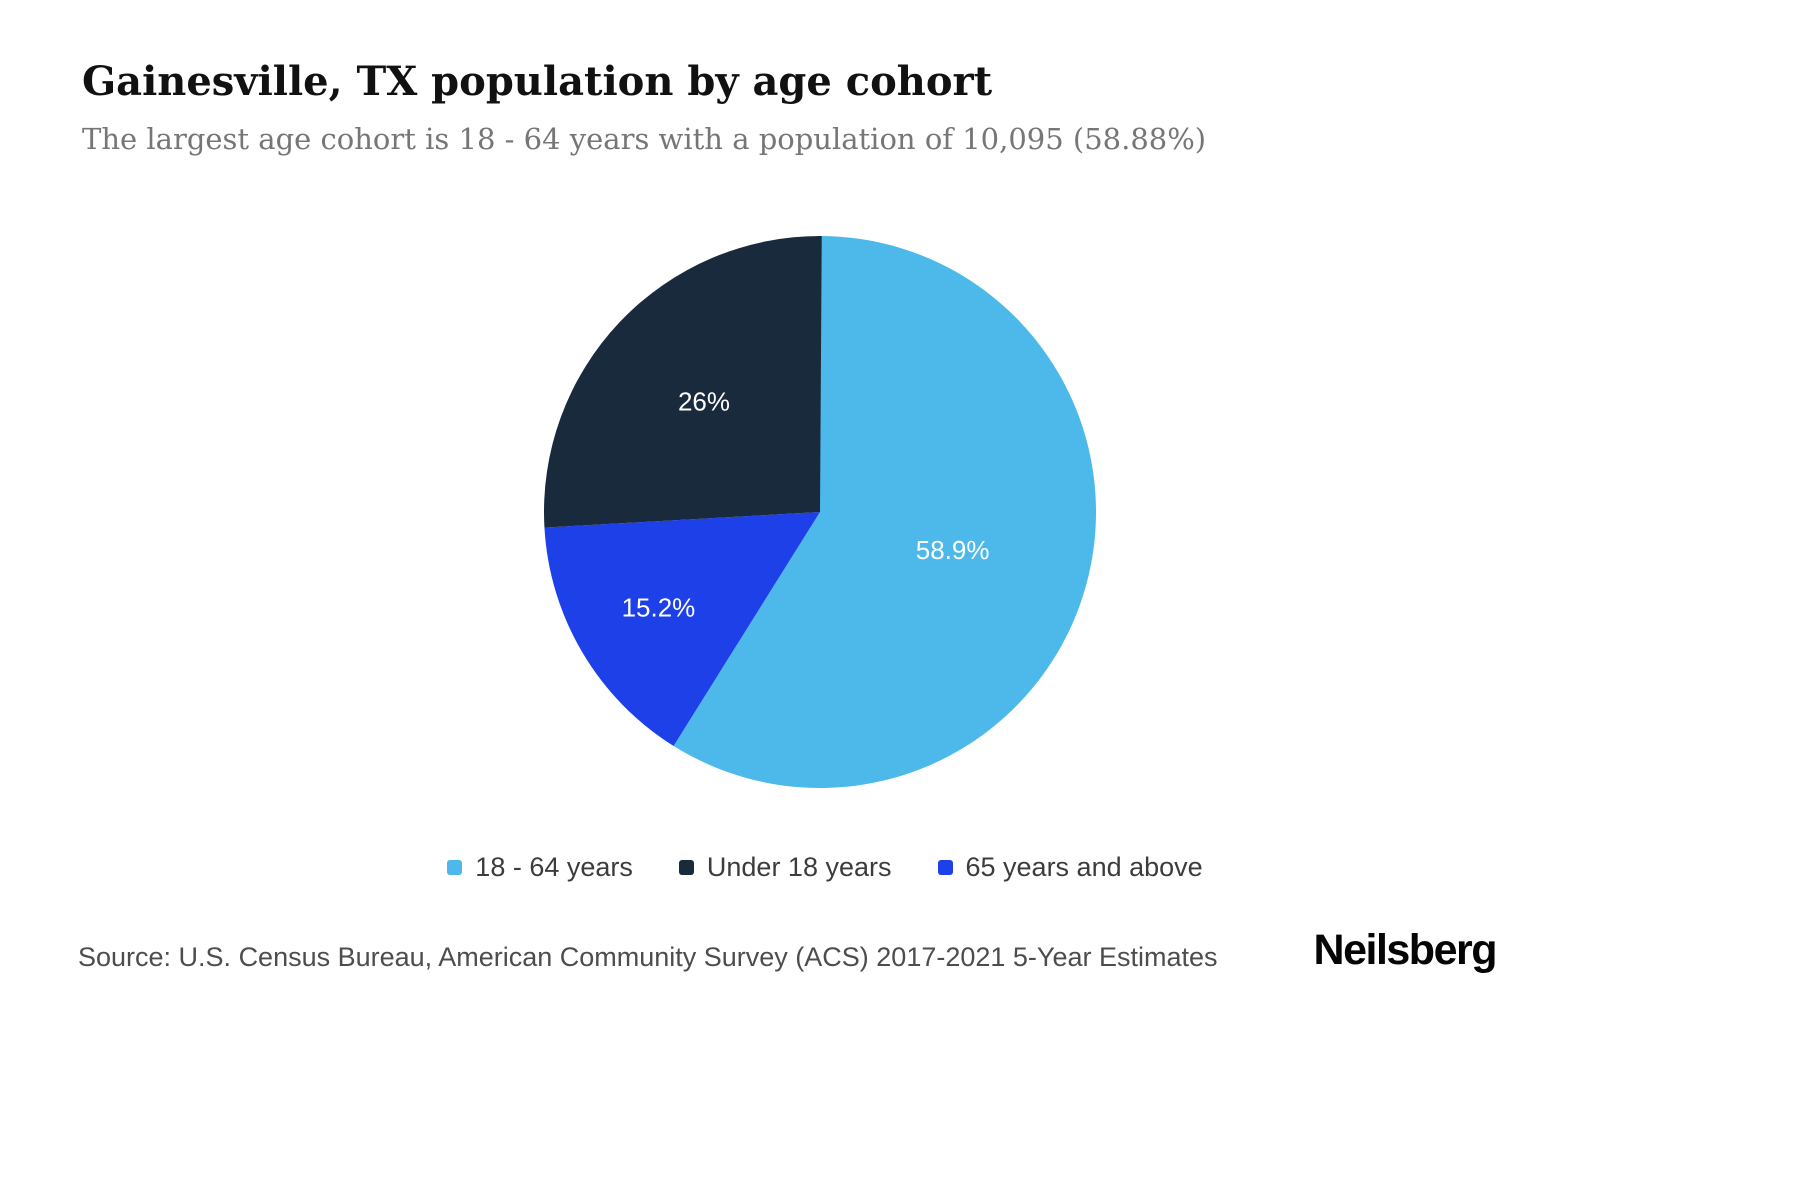  I want to click on legend-label-under-18: Under 18 years, so click(799, 867).